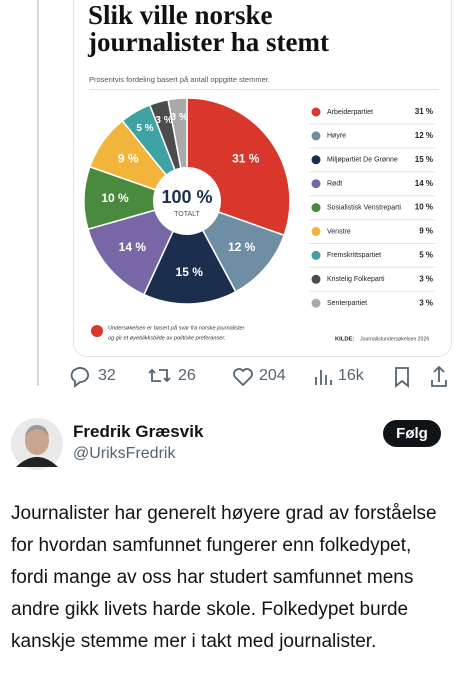 The image size is (462, 680). Describe the element at coordinates (258, 376) in the screenshot. I see `action-icons` at that location.